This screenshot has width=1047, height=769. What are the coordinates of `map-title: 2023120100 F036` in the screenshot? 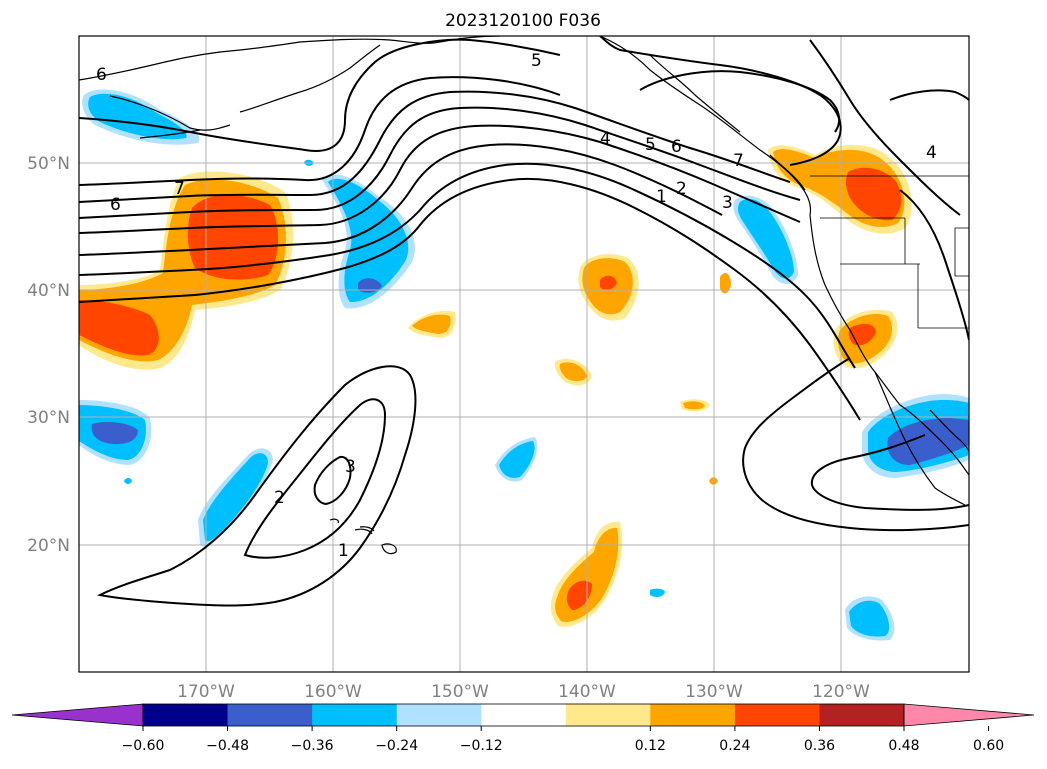 It's located at (523, 21).